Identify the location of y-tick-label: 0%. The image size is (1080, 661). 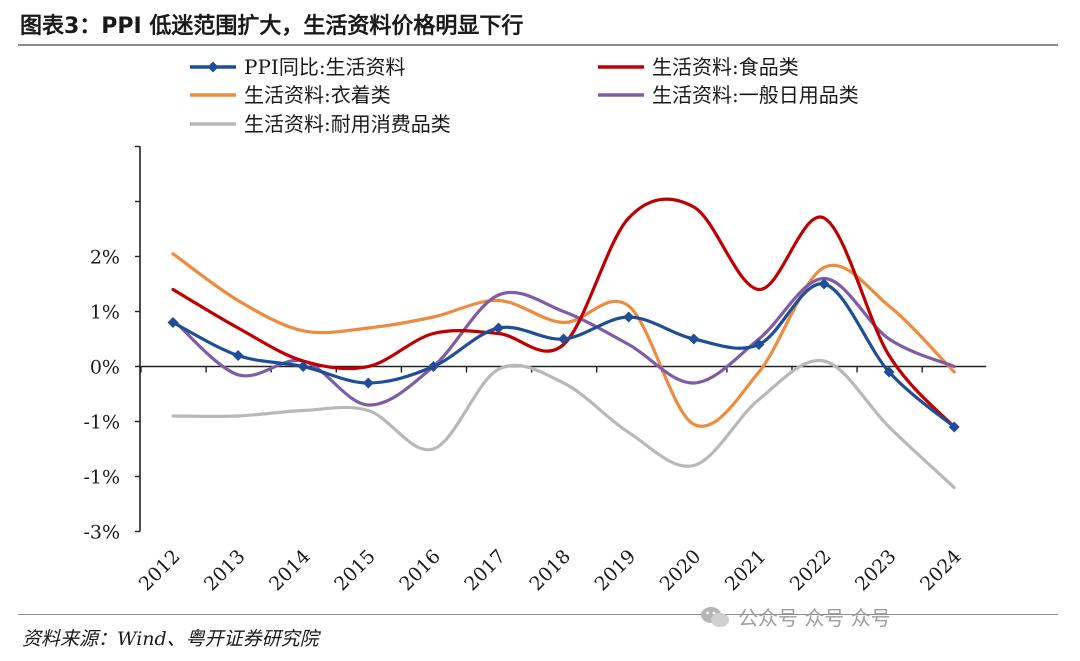
(105, 368).